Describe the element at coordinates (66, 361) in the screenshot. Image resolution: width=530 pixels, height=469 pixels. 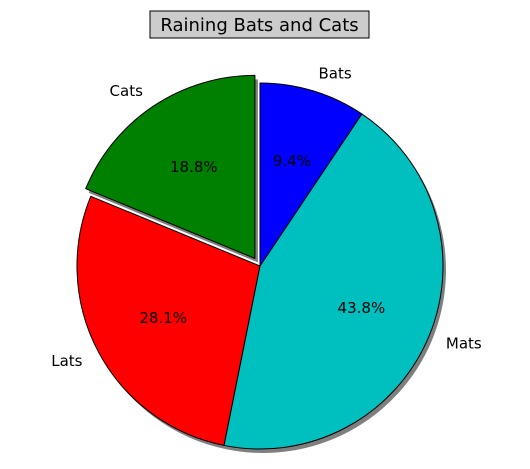
I see `pie-category-label-lats: Lats` at that location.